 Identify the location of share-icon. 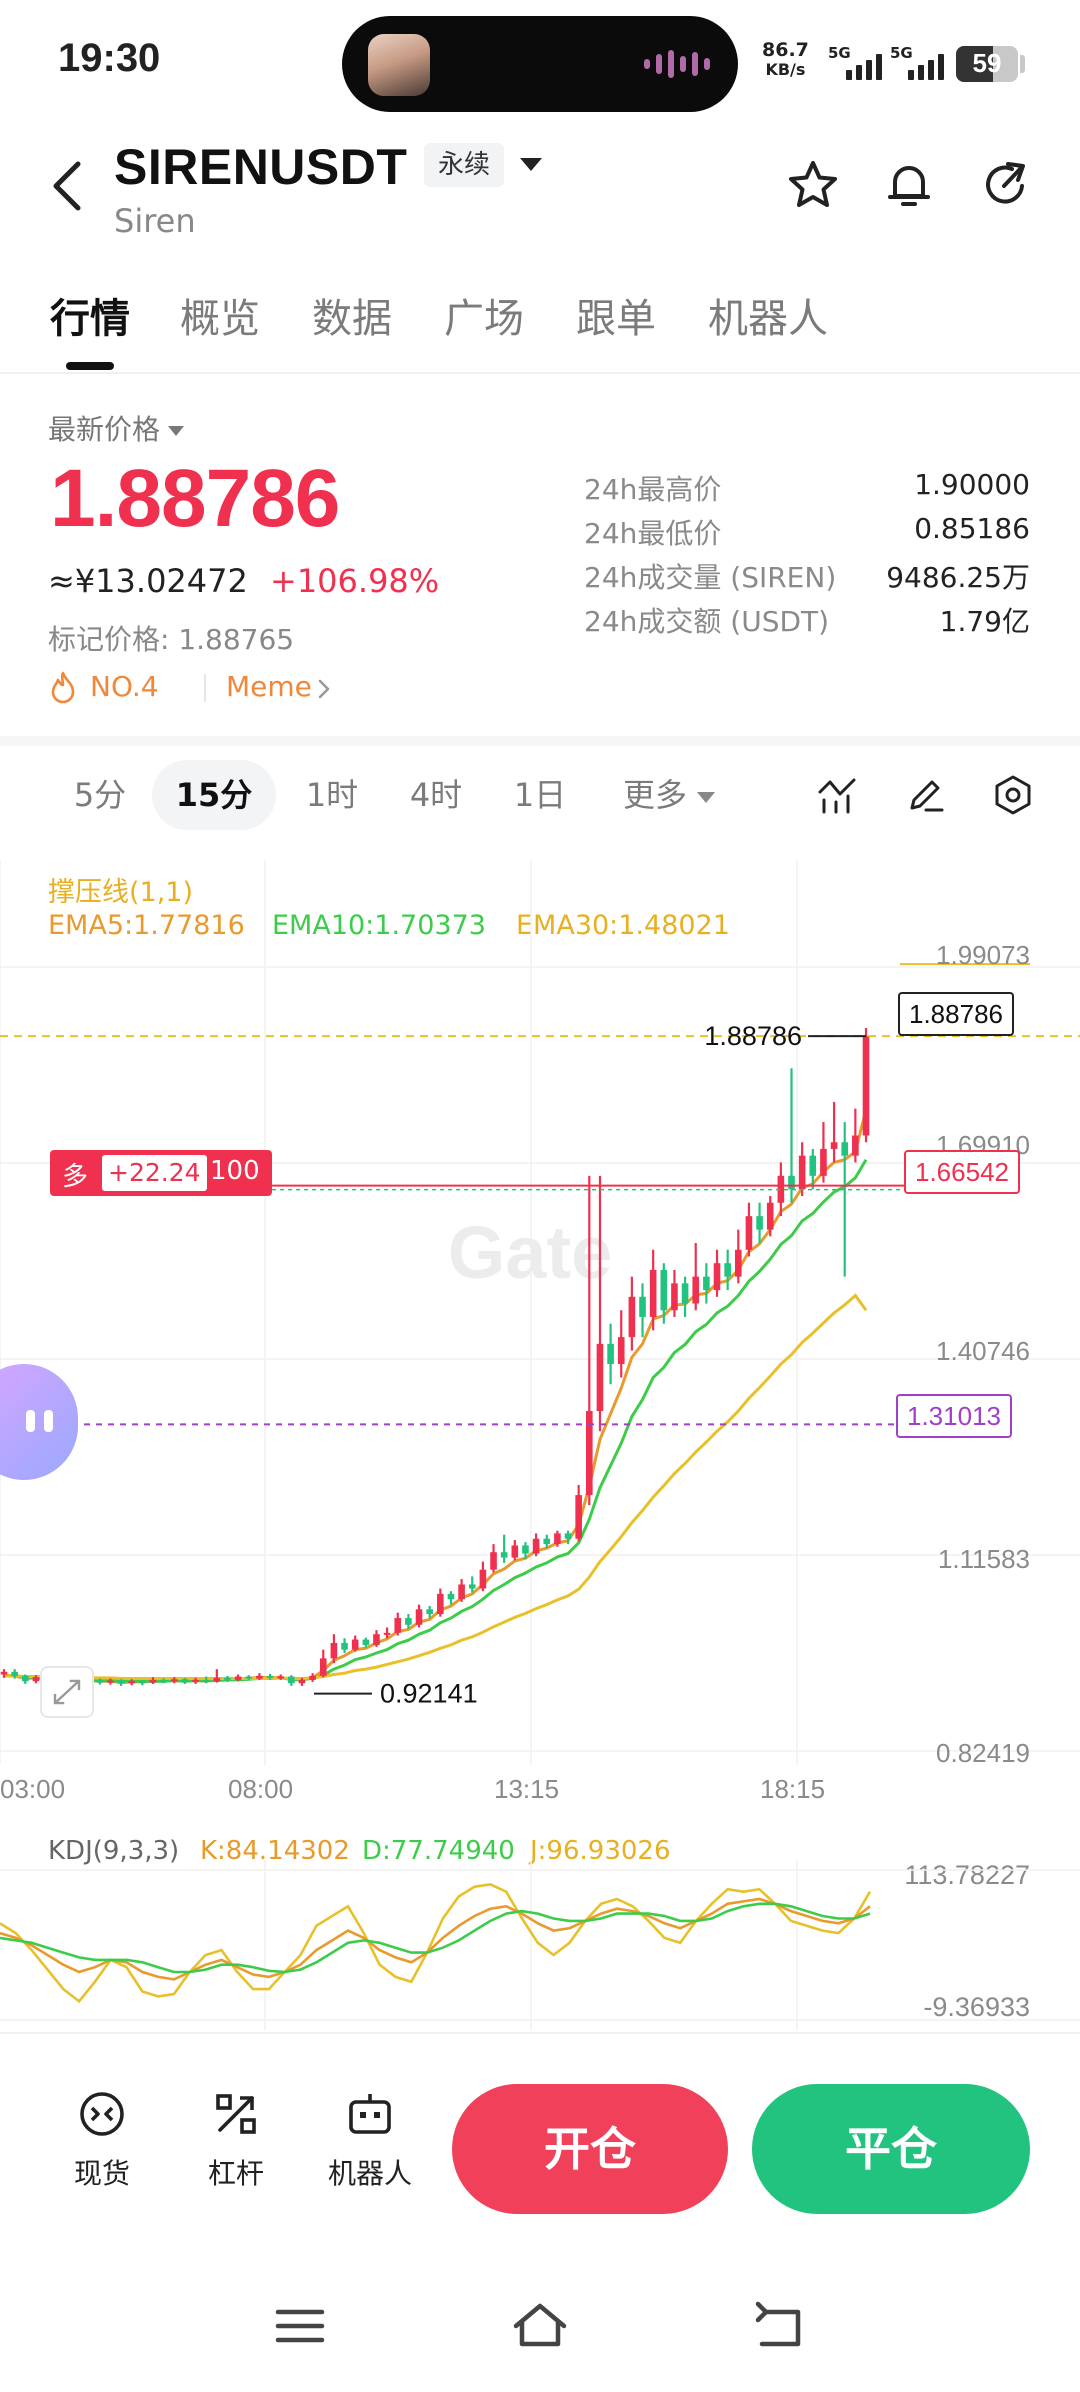
(1005, 185).